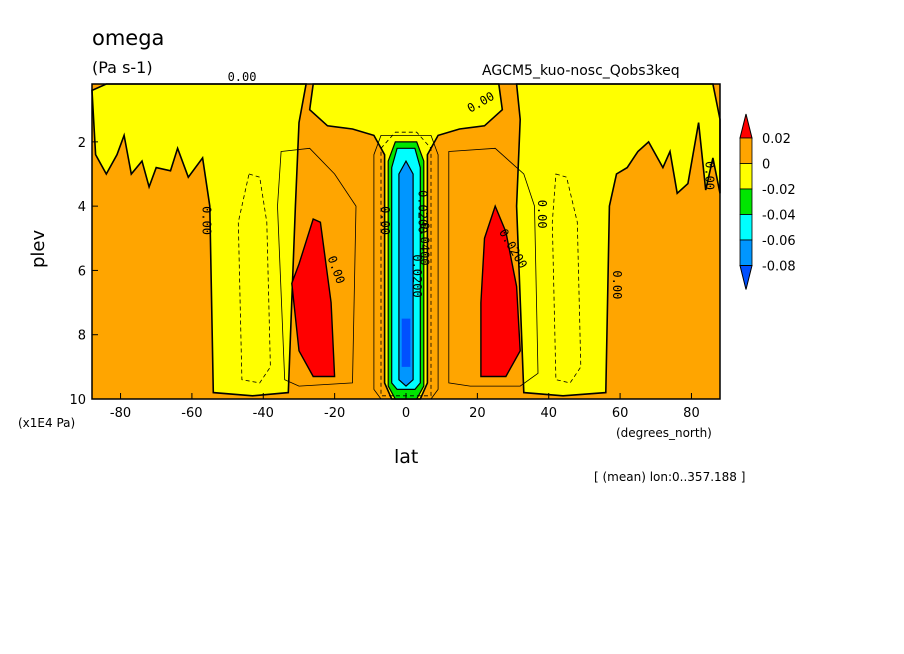  What do you see at coordinates (746, 126) in the screenshot?
I see `colorbar-top-arrow` at bounding box center [746, 126].